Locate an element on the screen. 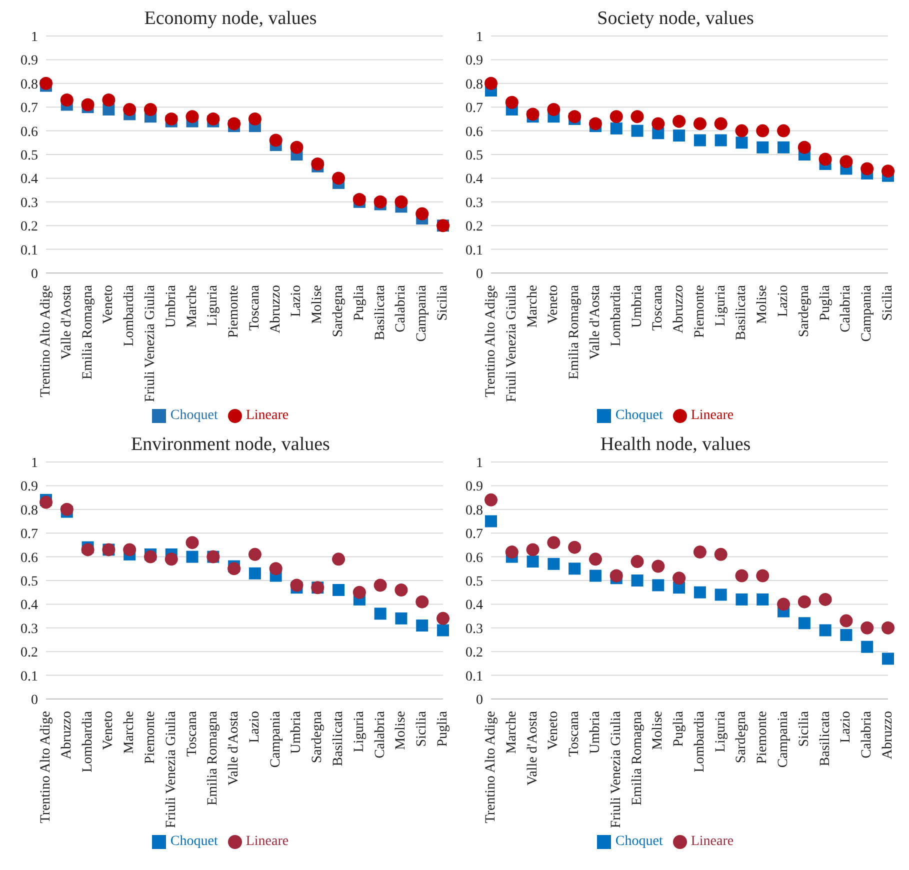  legend-label: Lineare is located at coordinates (712, 841).